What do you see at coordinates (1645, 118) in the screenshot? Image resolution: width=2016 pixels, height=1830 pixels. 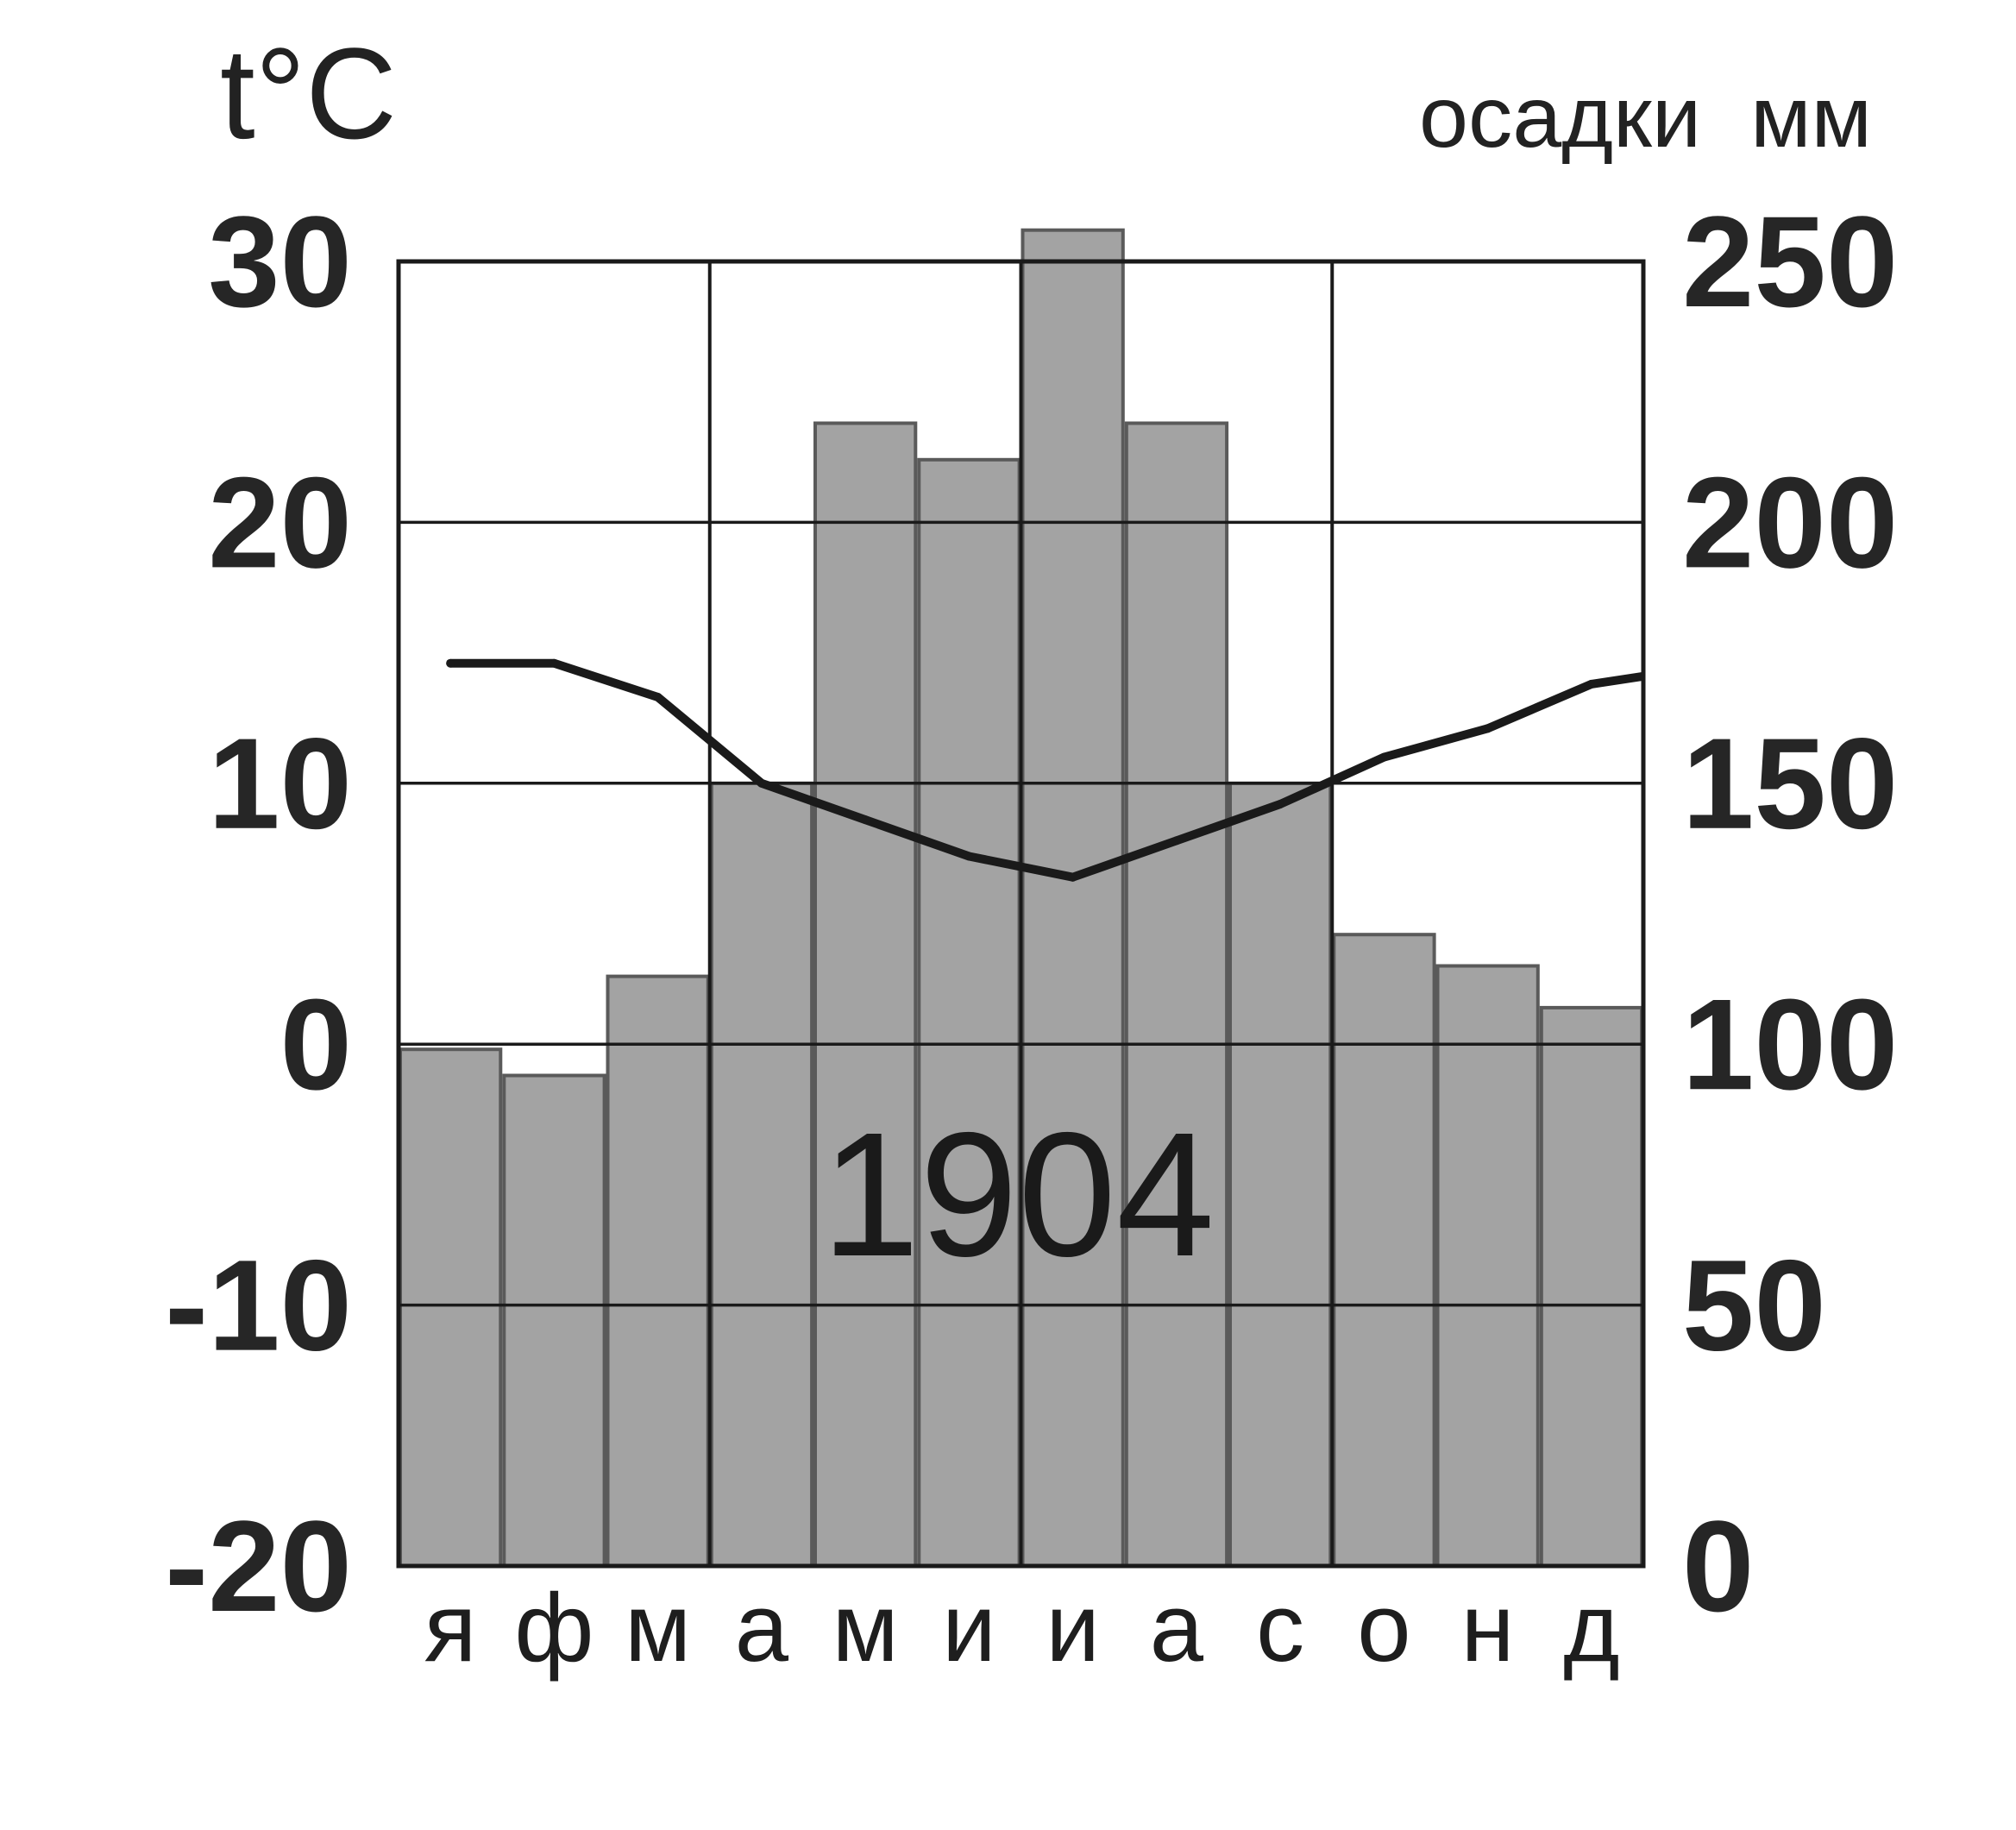 I see `right-axis-title: осадки мм` at bounding box center [1645, 118].